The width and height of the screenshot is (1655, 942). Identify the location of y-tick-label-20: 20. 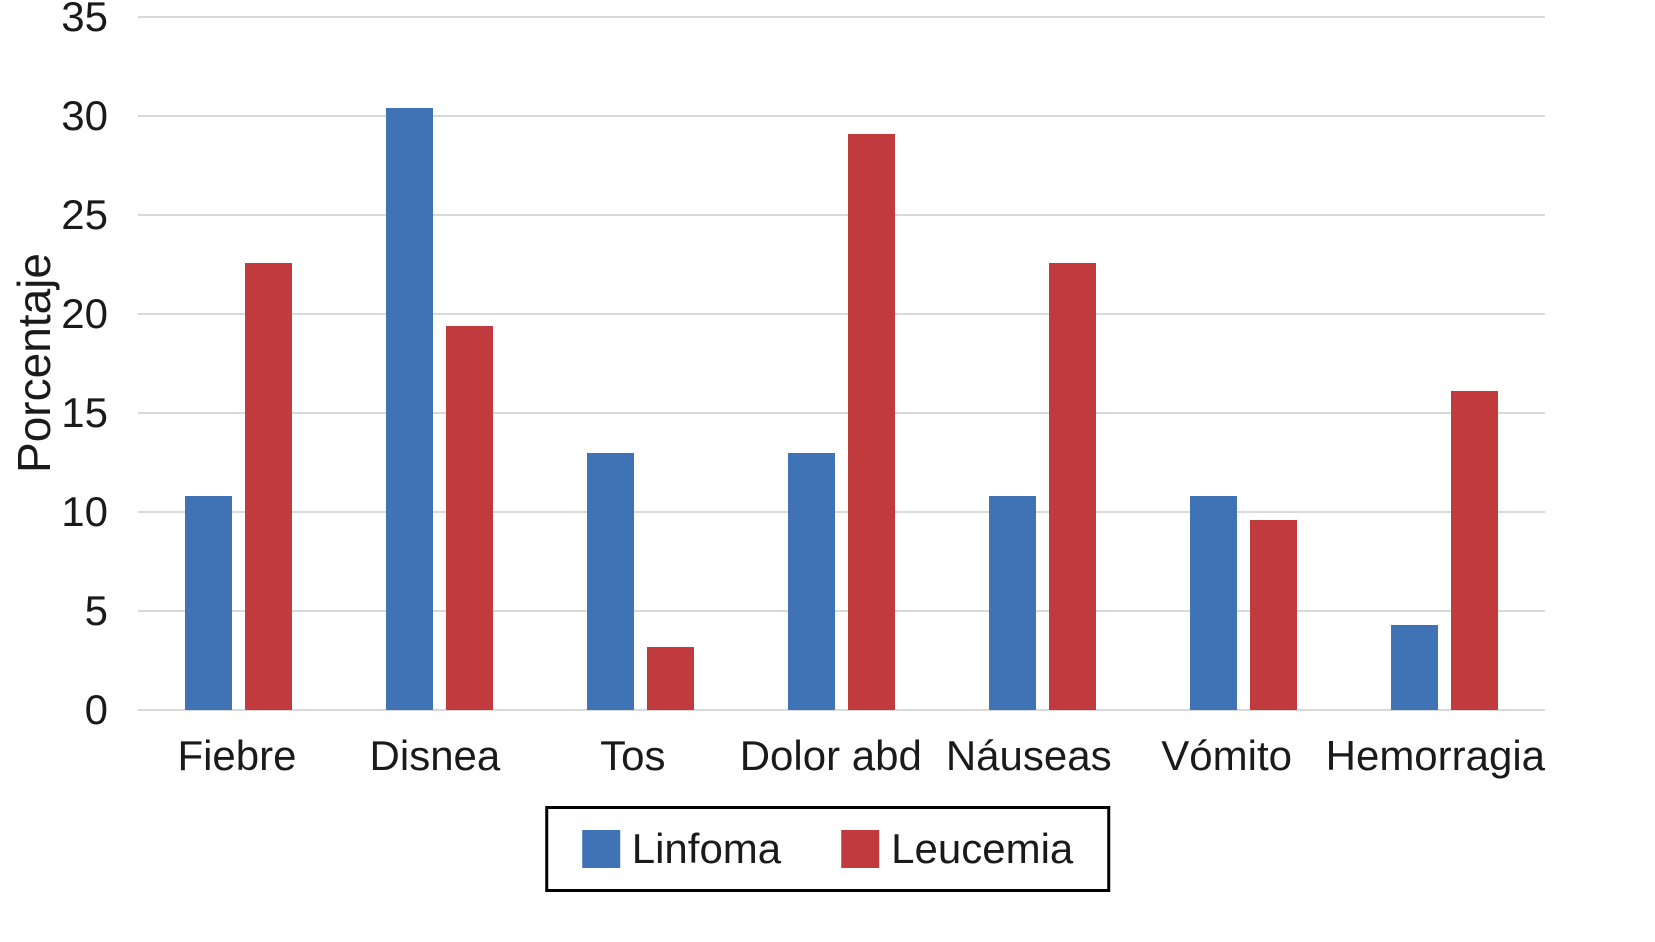
(84, 313).